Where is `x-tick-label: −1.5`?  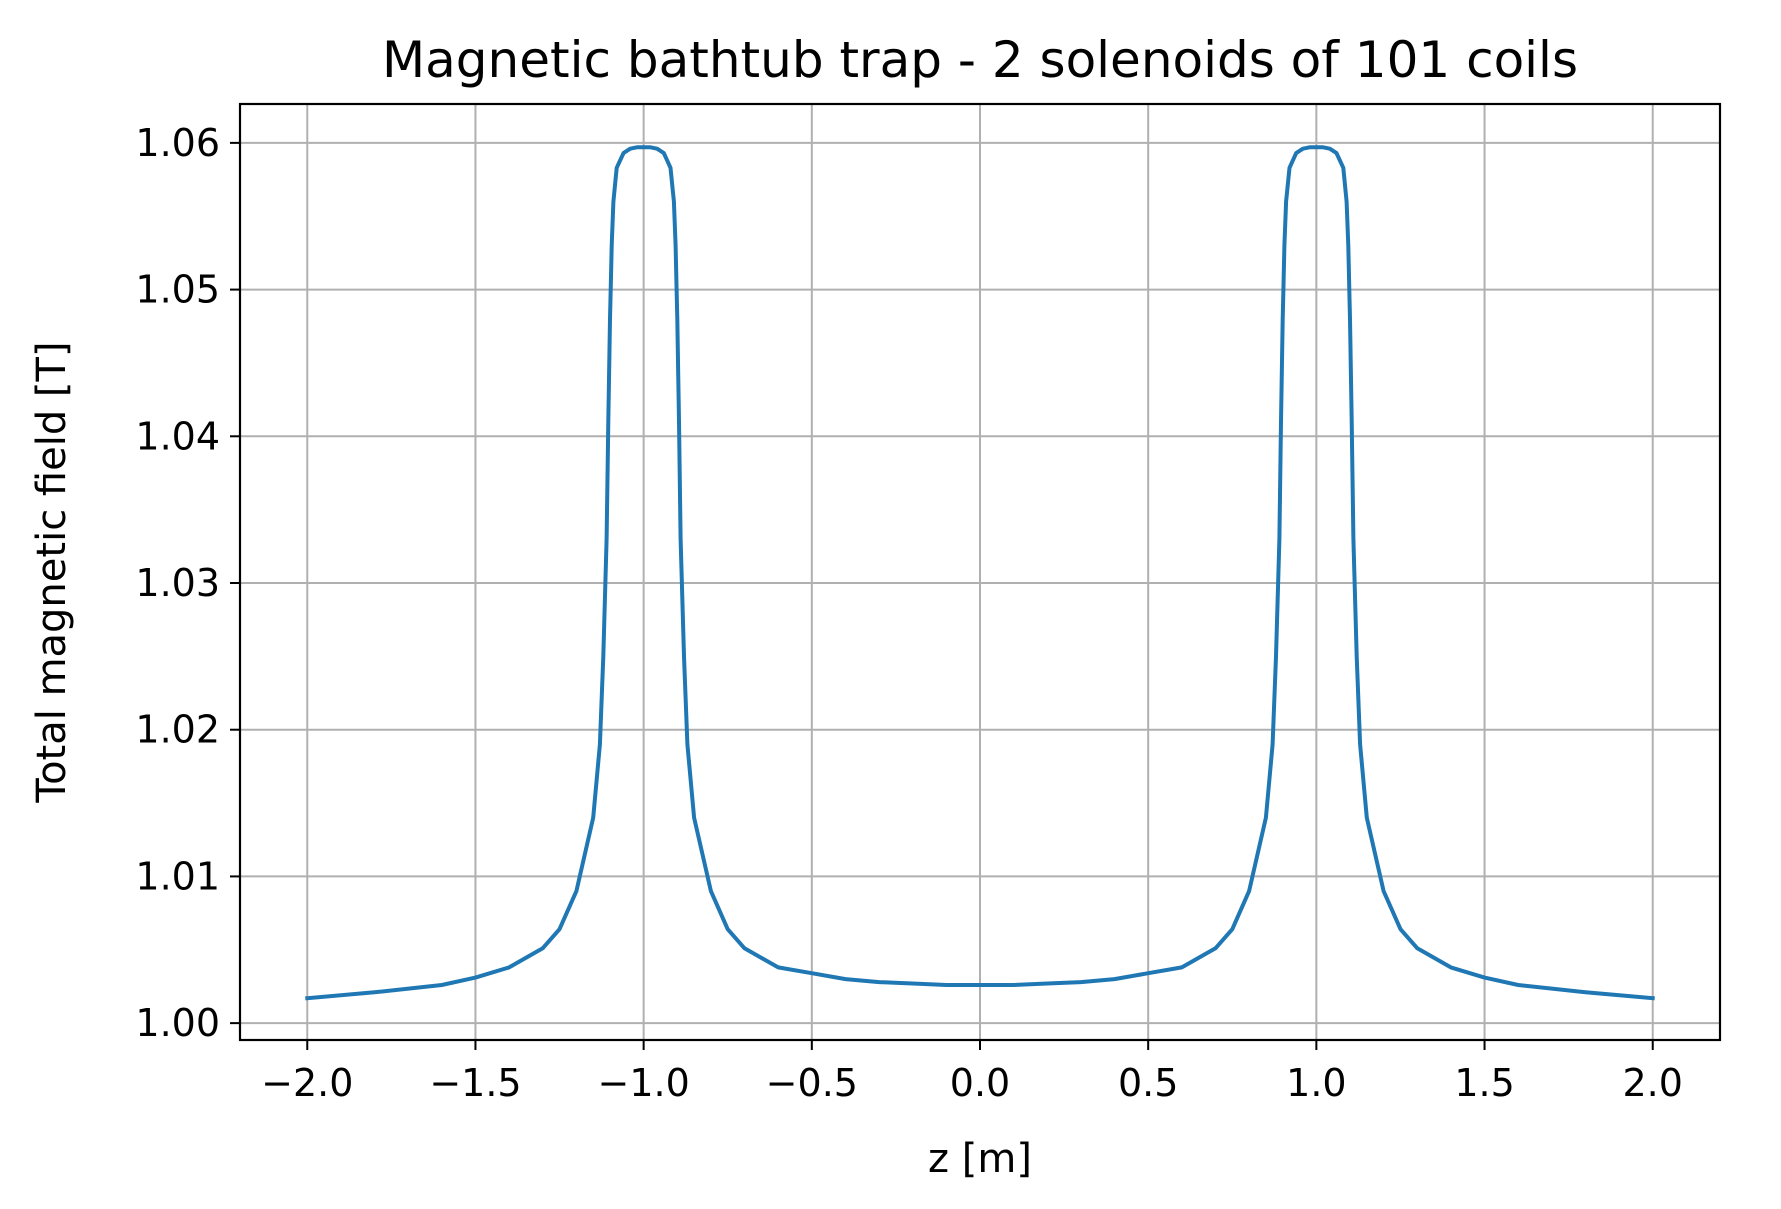 x-tick-label: −1.5 is located at coordinates (475, 1083).